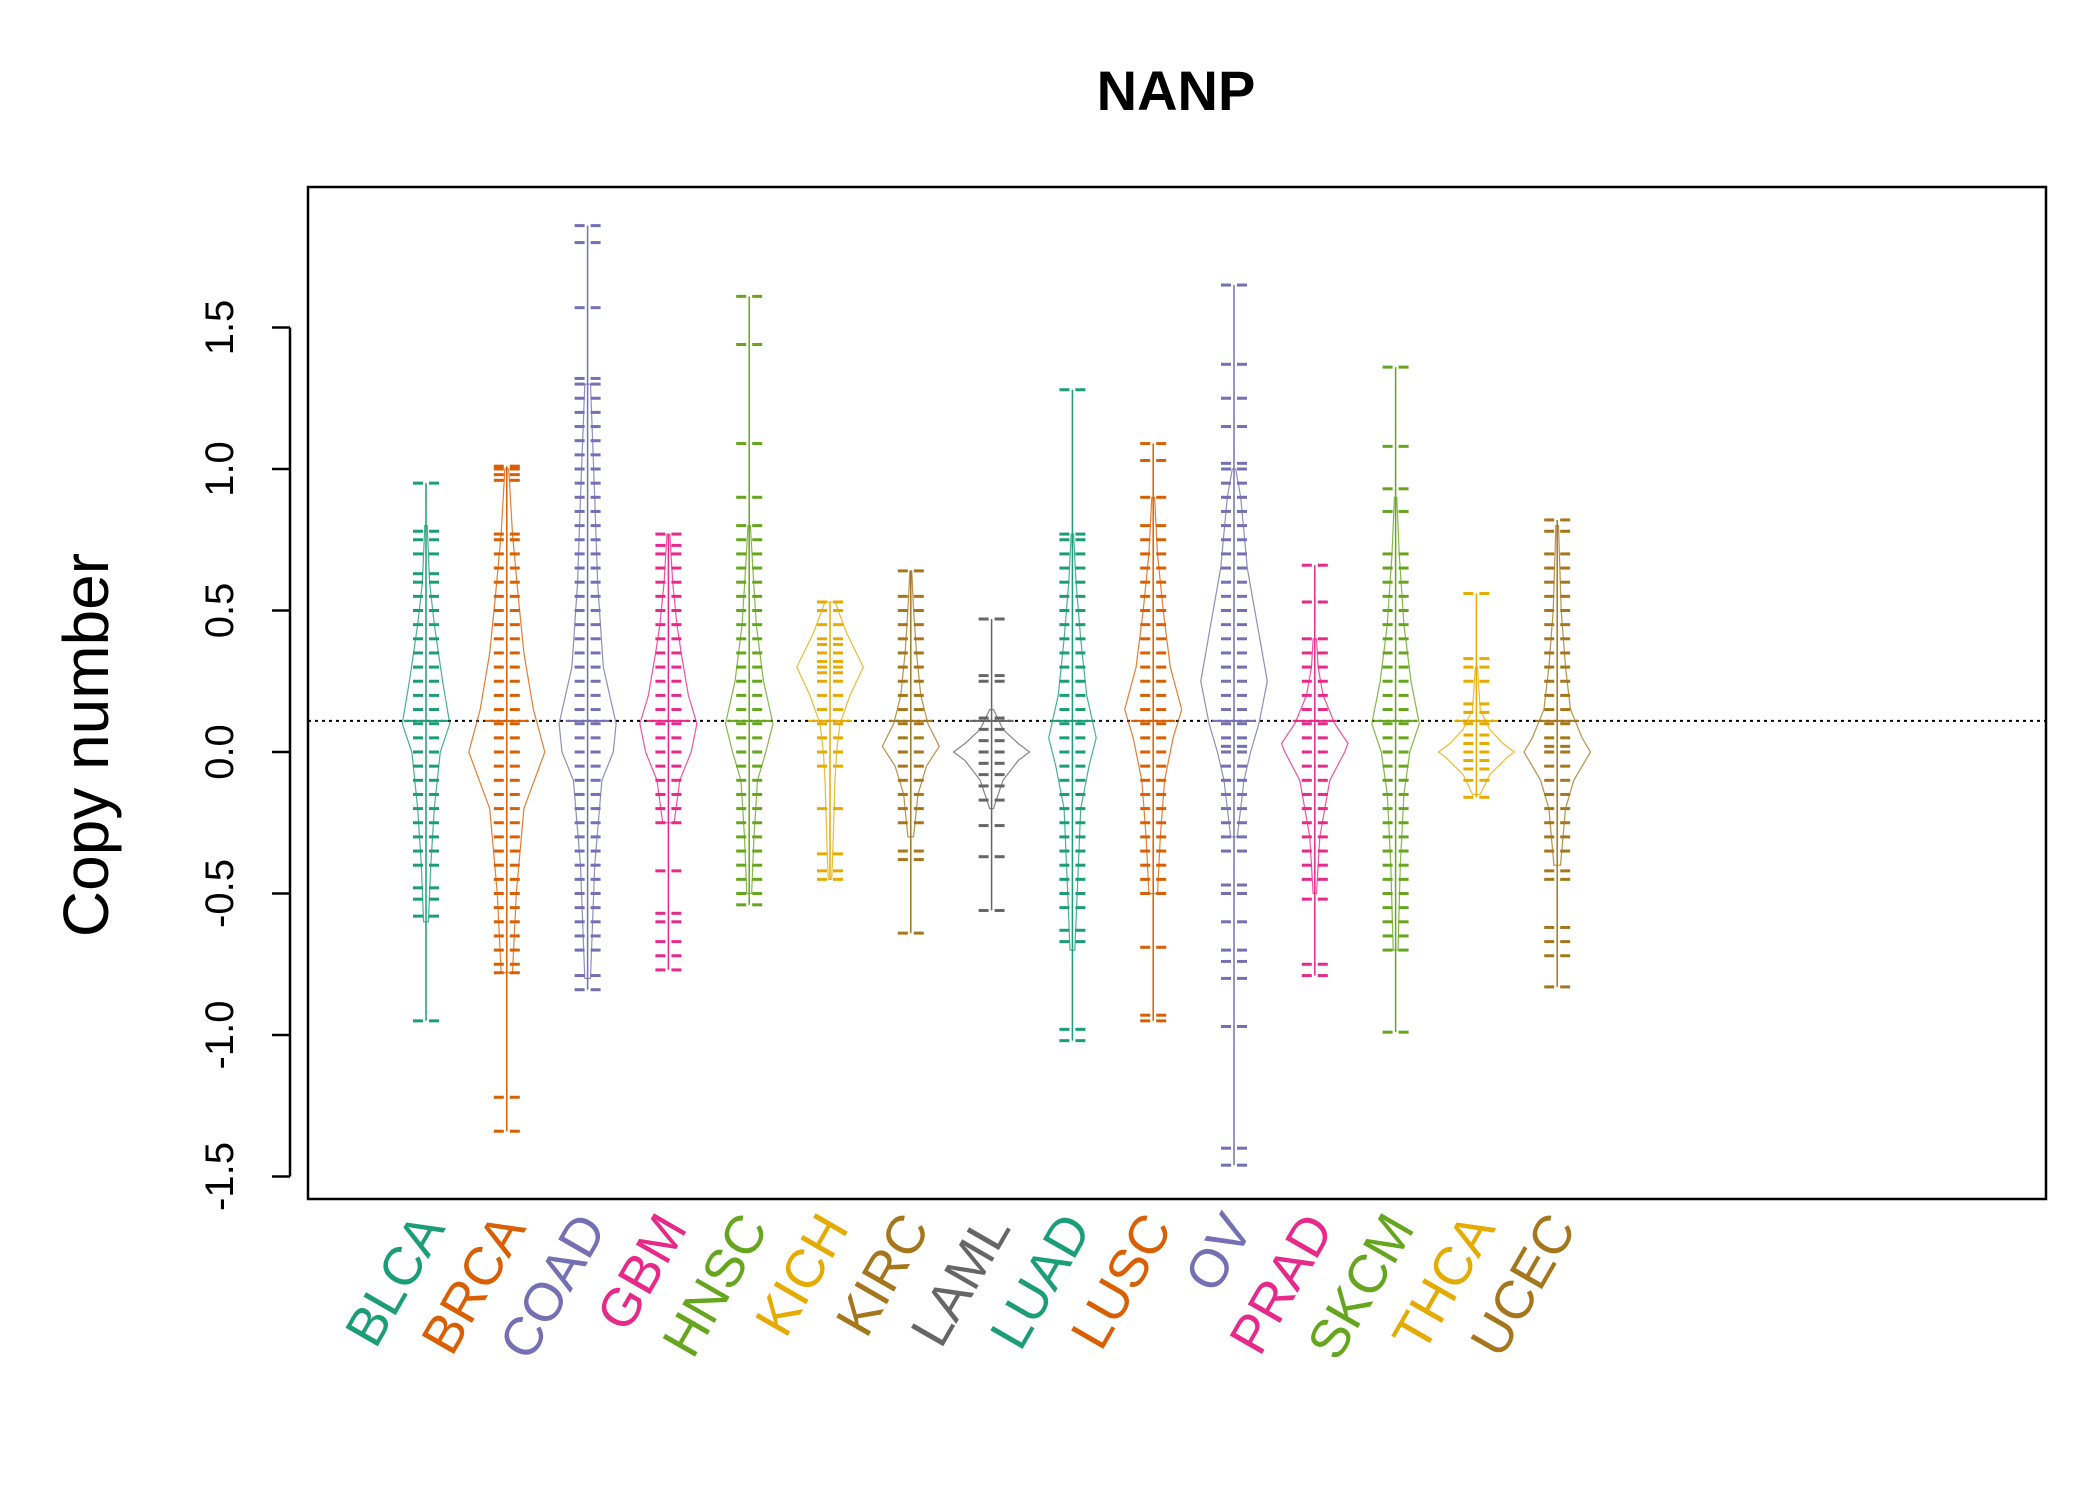 The image size is (2100, 1500). Describe the element at coordinates (220, 469) in the screenshot. I see `y-tick-label: 1.0` at that location.